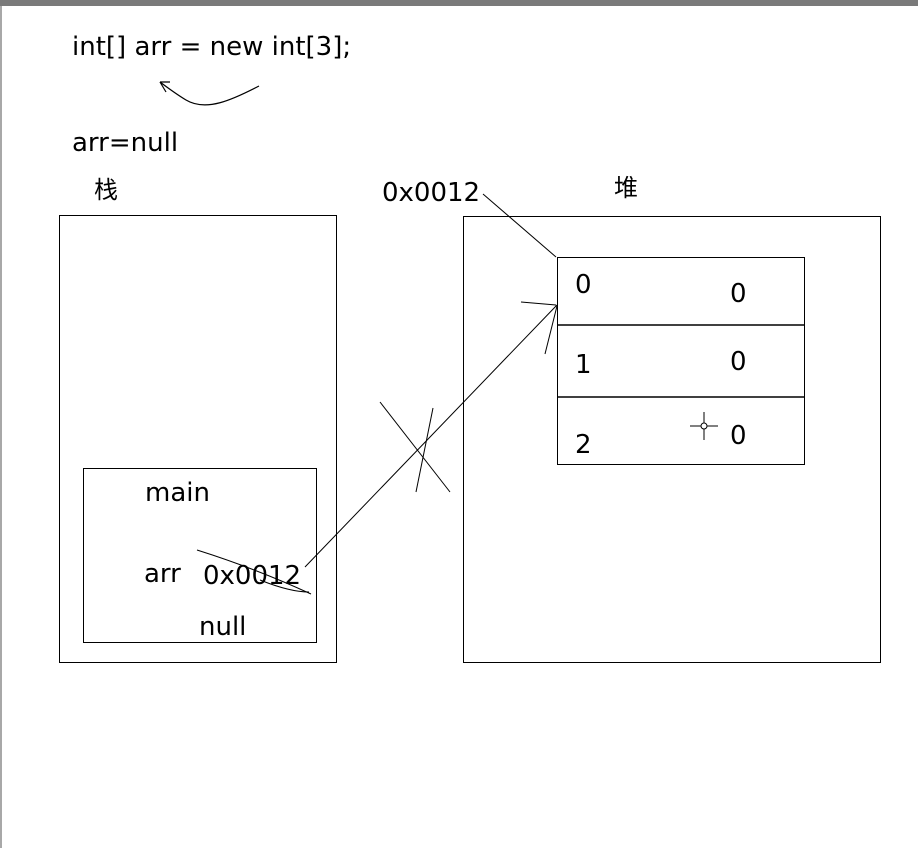 The image size is (918, 848). Describe the element at coordinates (106, 190) in the screenshot. I see `stack-title: 栈` at that location.